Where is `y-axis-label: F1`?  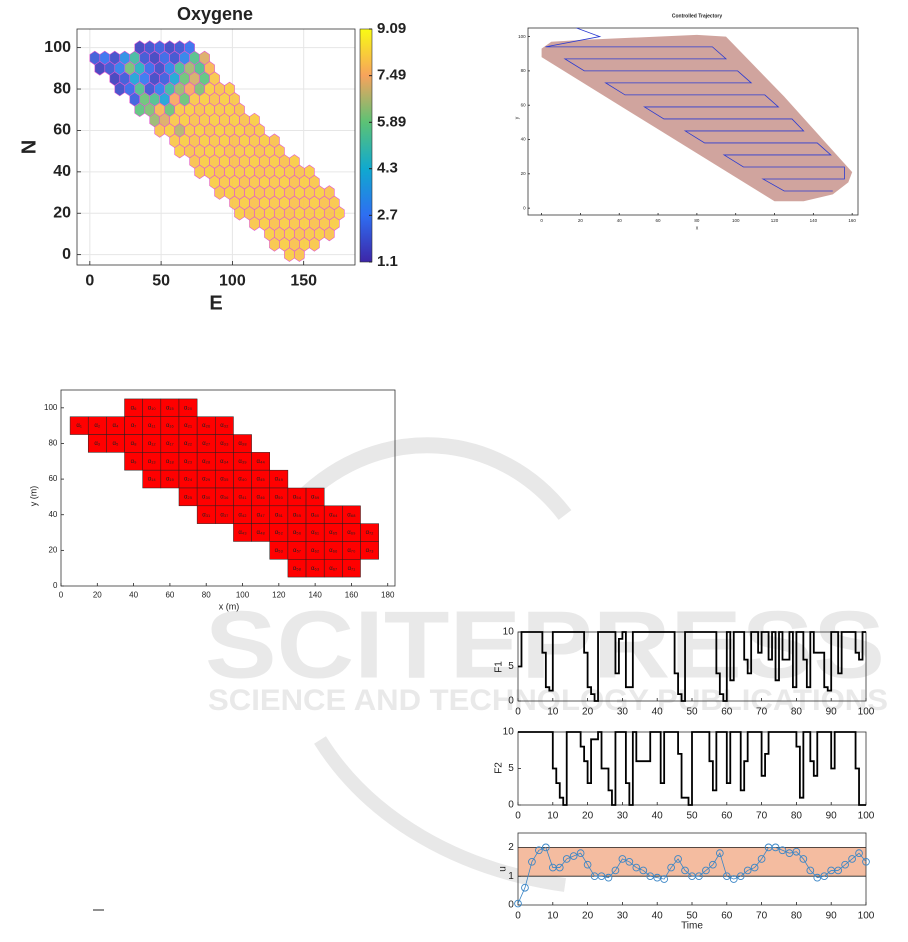 y-axis-label: F1 is located at coordinates (499, 667).